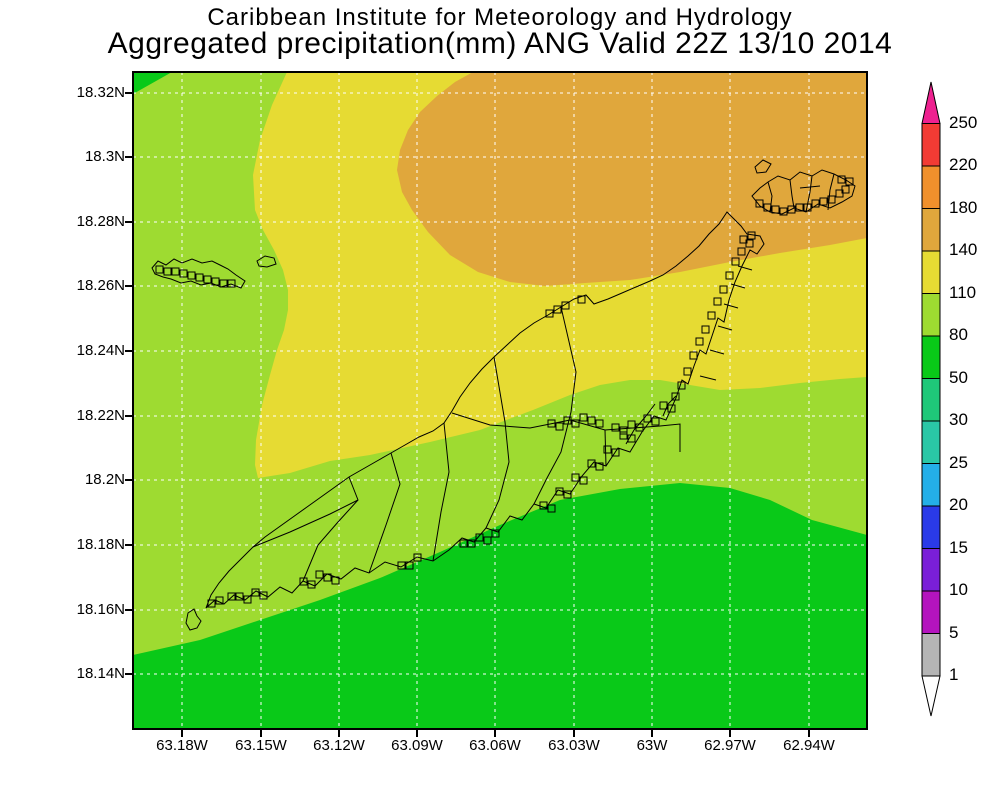  Describe the element at coordinates (809, 745) in the screenshot. I see `x-tick-label: 62.94W` at that location.